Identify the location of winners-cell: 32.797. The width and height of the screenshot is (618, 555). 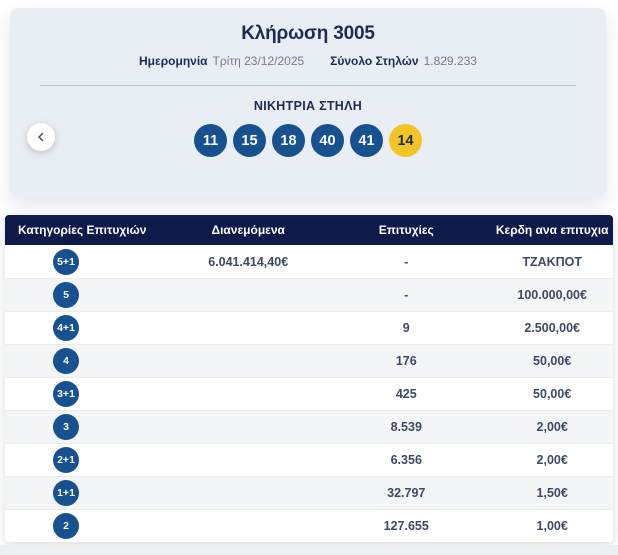
(406, 493).